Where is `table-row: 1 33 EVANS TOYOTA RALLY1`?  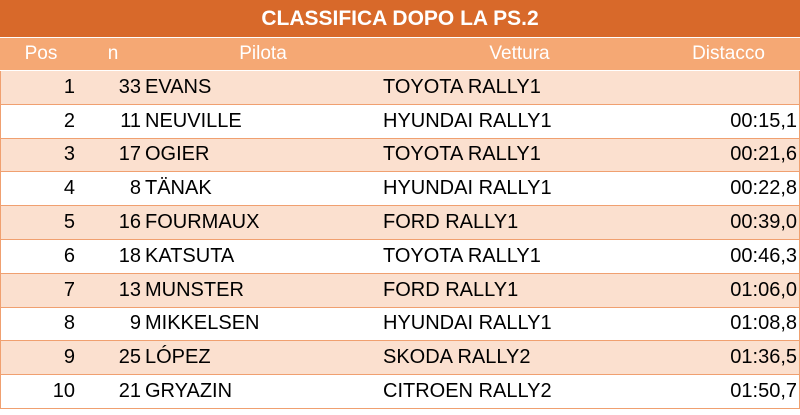 table-row: 1 33 EVANS TOYOTA RALLY1 is located at coordinates (400, 88).